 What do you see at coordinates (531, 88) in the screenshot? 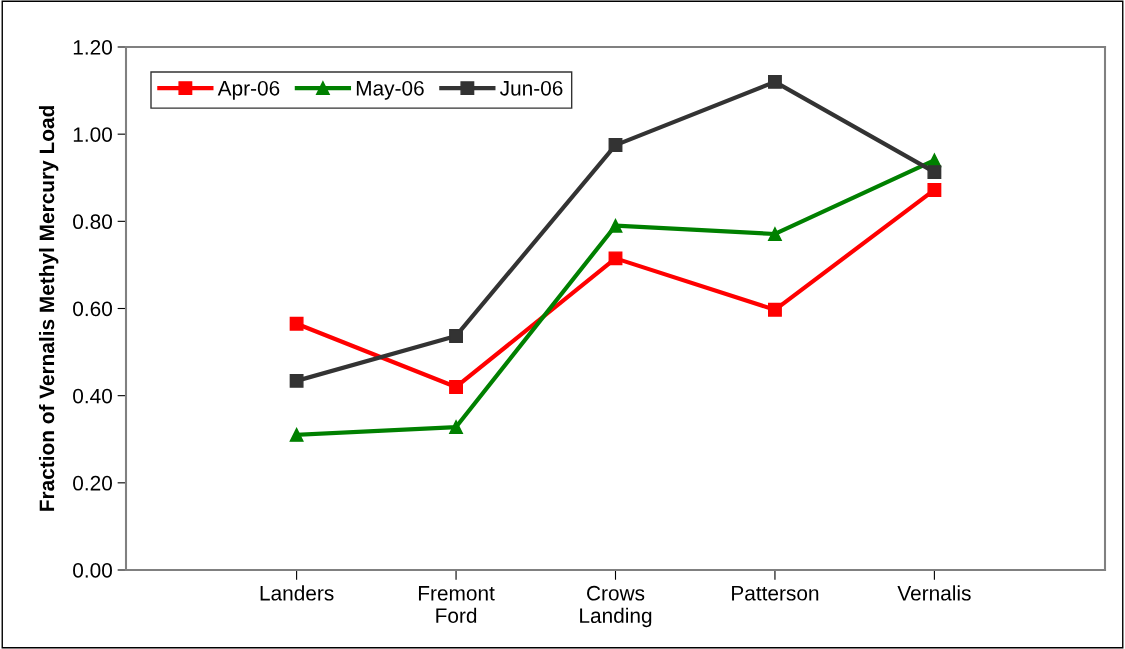
I see `legend-label: Jun-06` at bounding box center [531, 88].